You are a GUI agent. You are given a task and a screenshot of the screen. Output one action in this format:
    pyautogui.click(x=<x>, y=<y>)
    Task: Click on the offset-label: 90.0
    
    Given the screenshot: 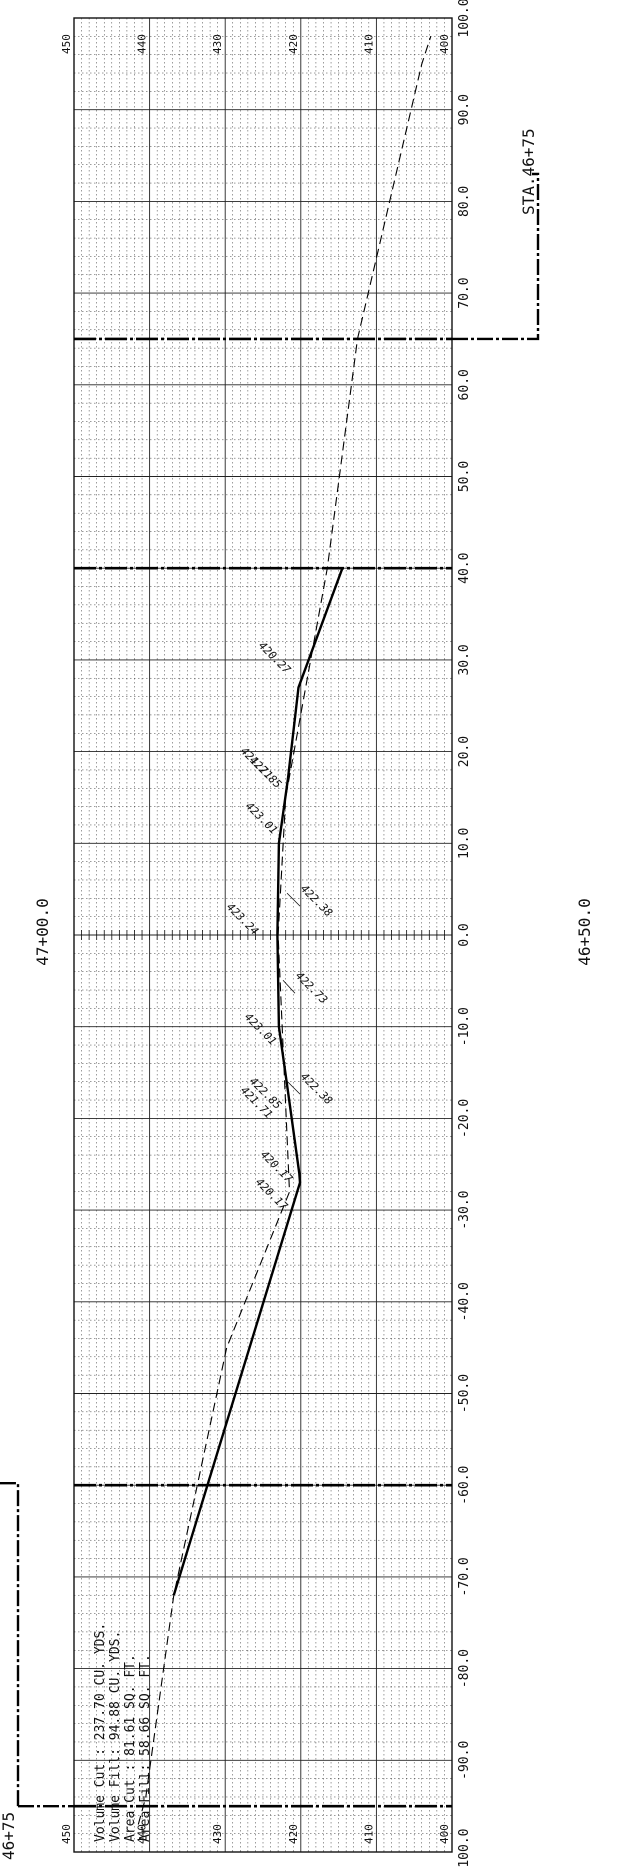 What is the action you would take?
    pyautogui.click(x=464, y=109)
    